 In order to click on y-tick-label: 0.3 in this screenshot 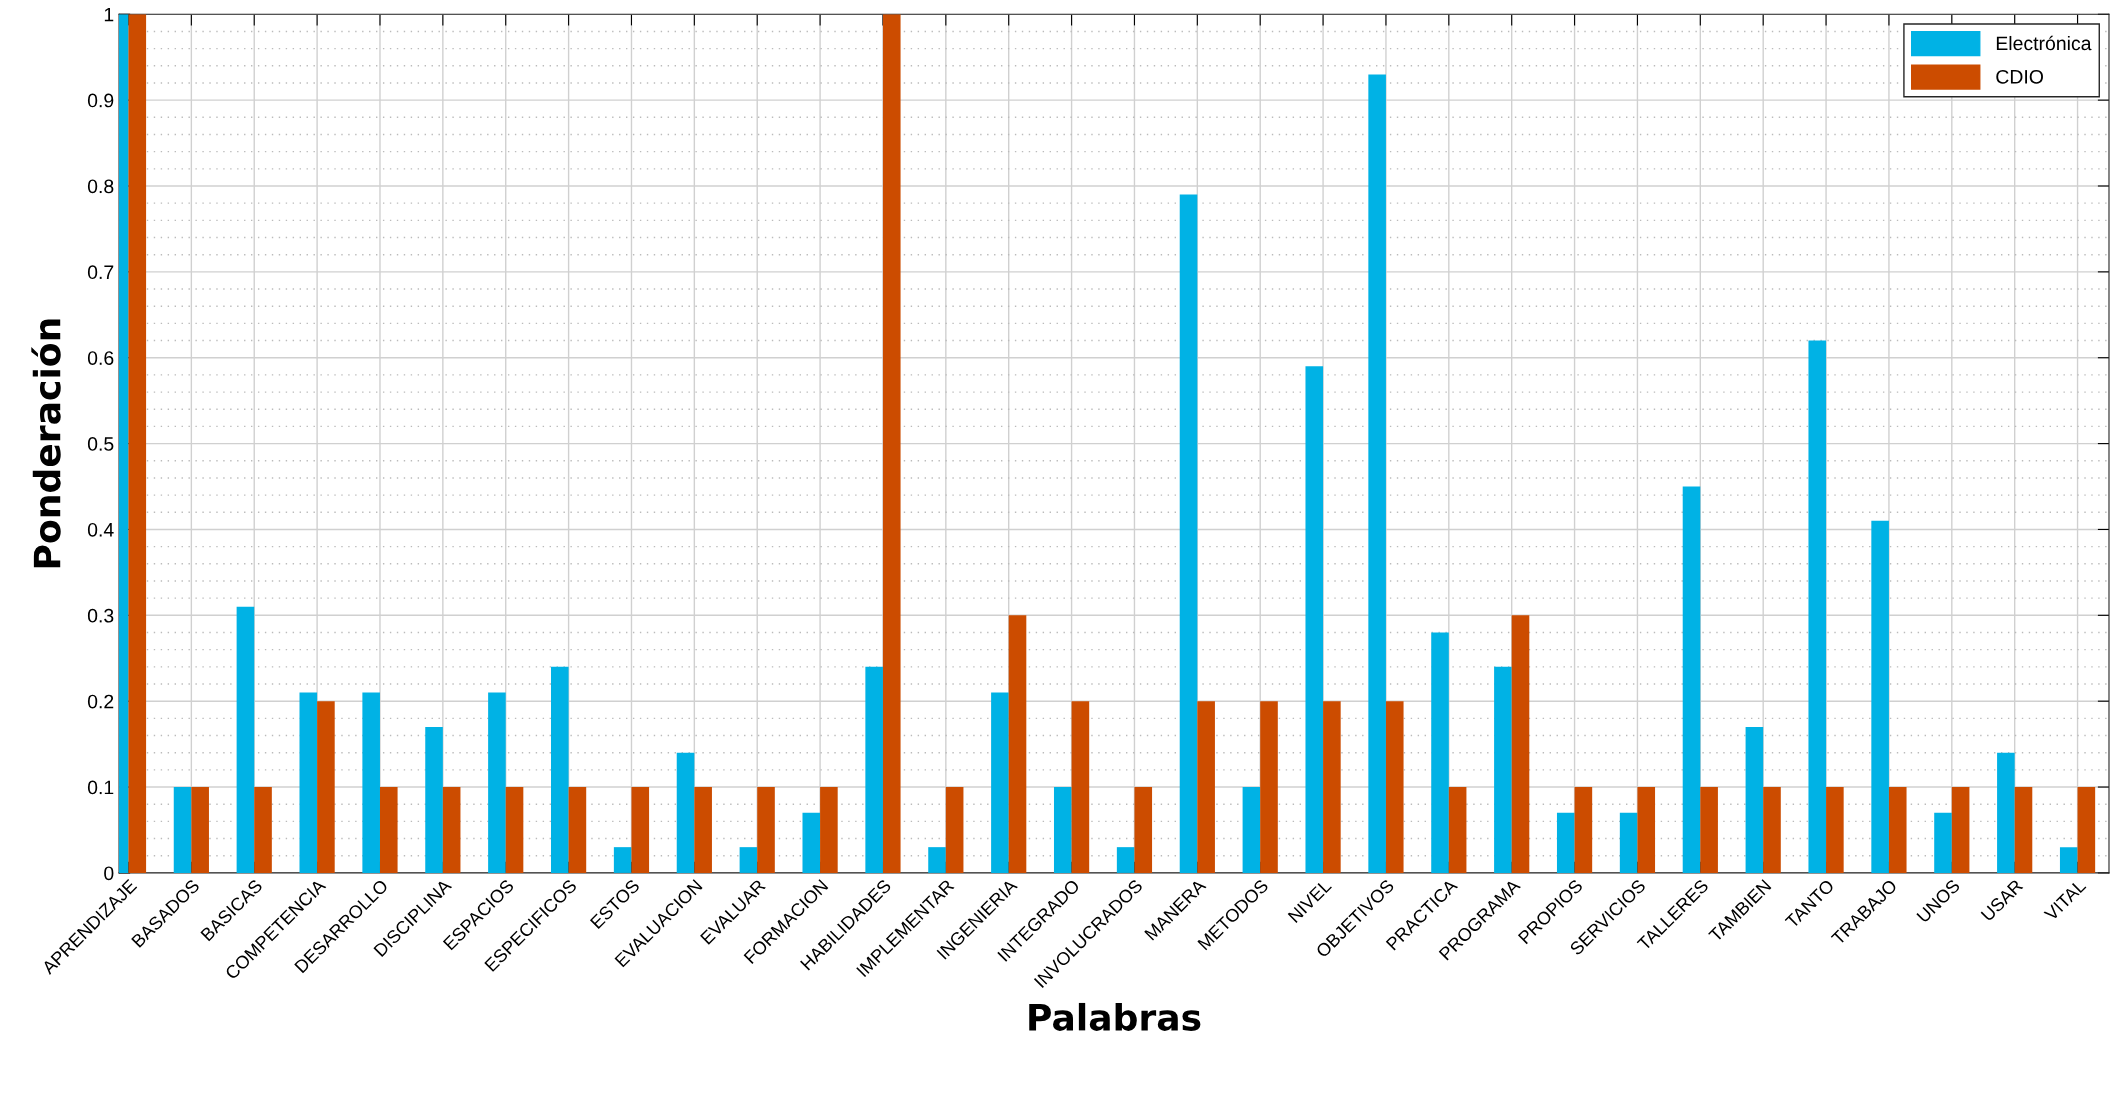, I will do `click(100, 615)`.